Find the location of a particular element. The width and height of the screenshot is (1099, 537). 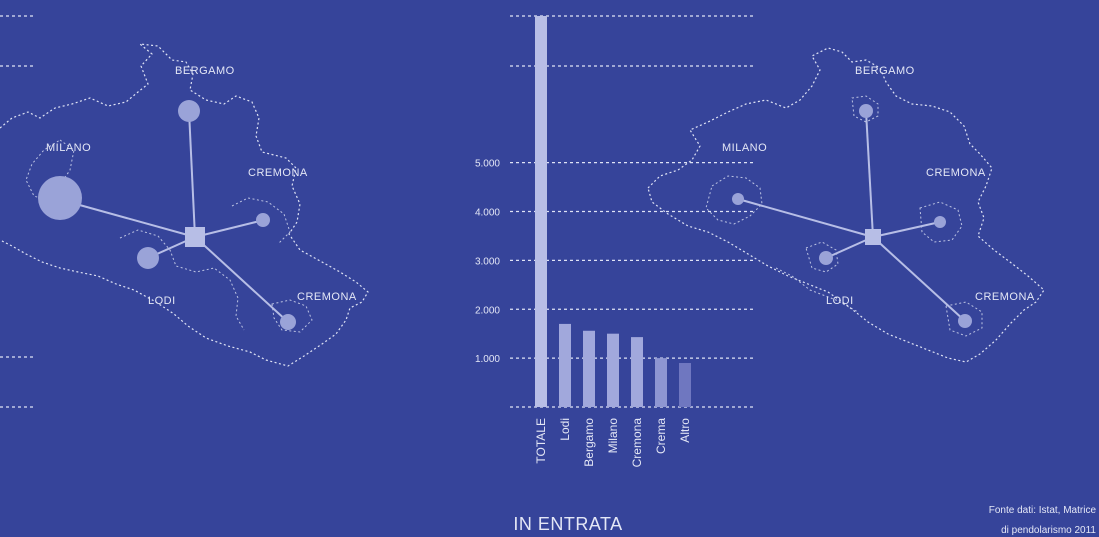

category-label: Bergamo is located at coordinates (589, 442).